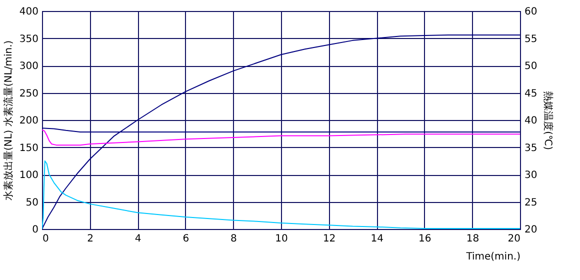 The image size is (580, 280). What do you see at coordinates (281, 239) in the screenshot?
I see `x-tick-label: 10` at bounding box center [281, 239].